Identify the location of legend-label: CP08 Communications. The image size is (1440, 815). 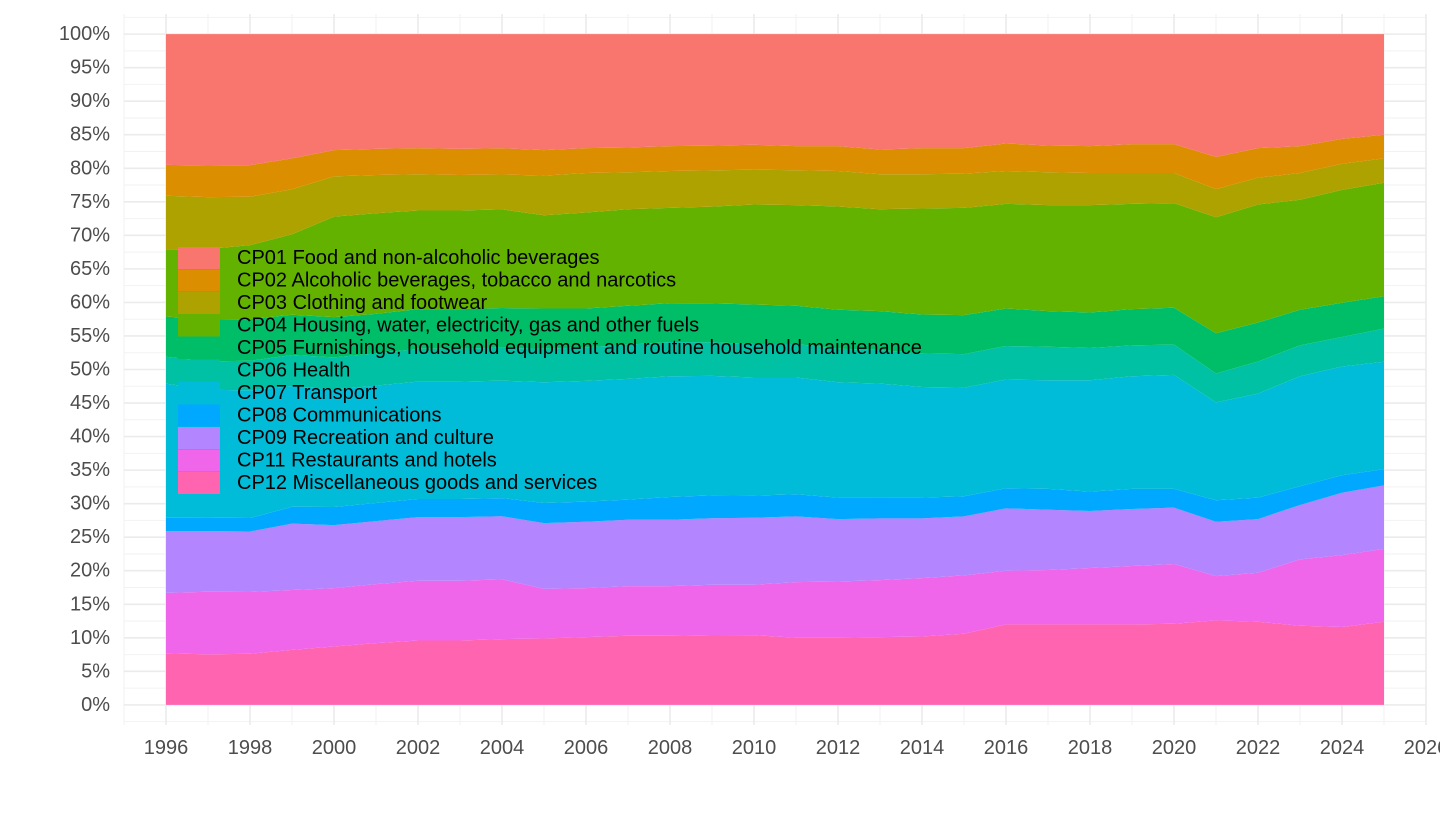
(339, 416).